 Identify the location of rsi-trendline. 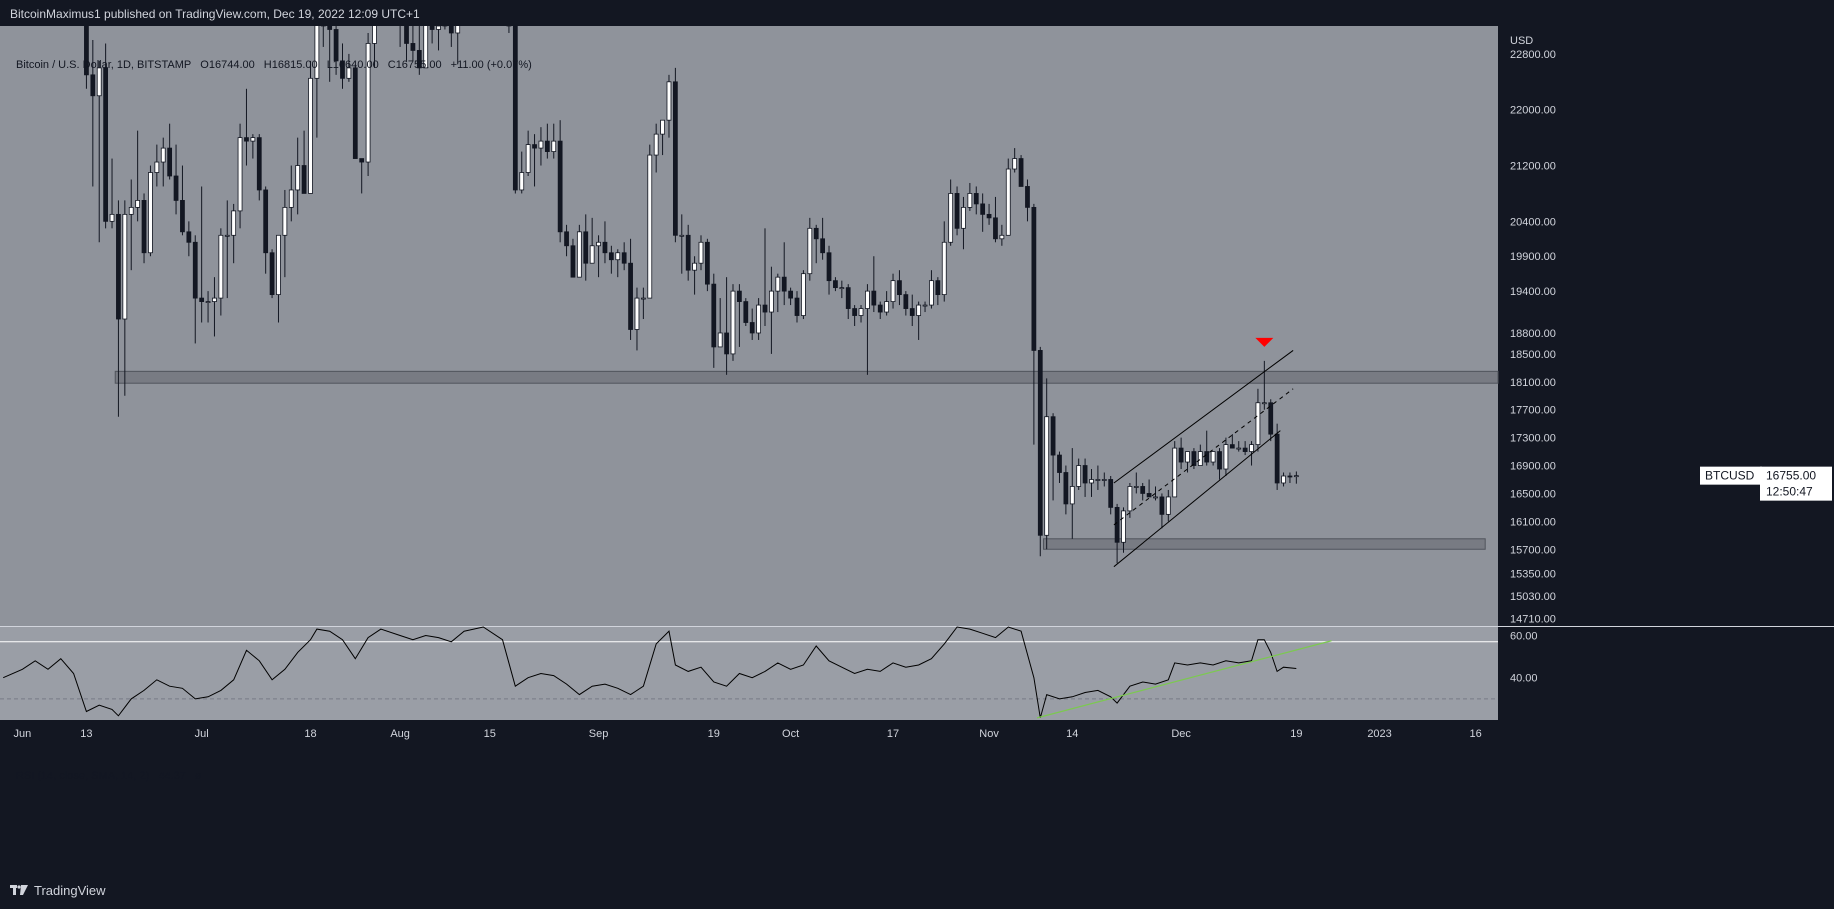
(1184, 679).